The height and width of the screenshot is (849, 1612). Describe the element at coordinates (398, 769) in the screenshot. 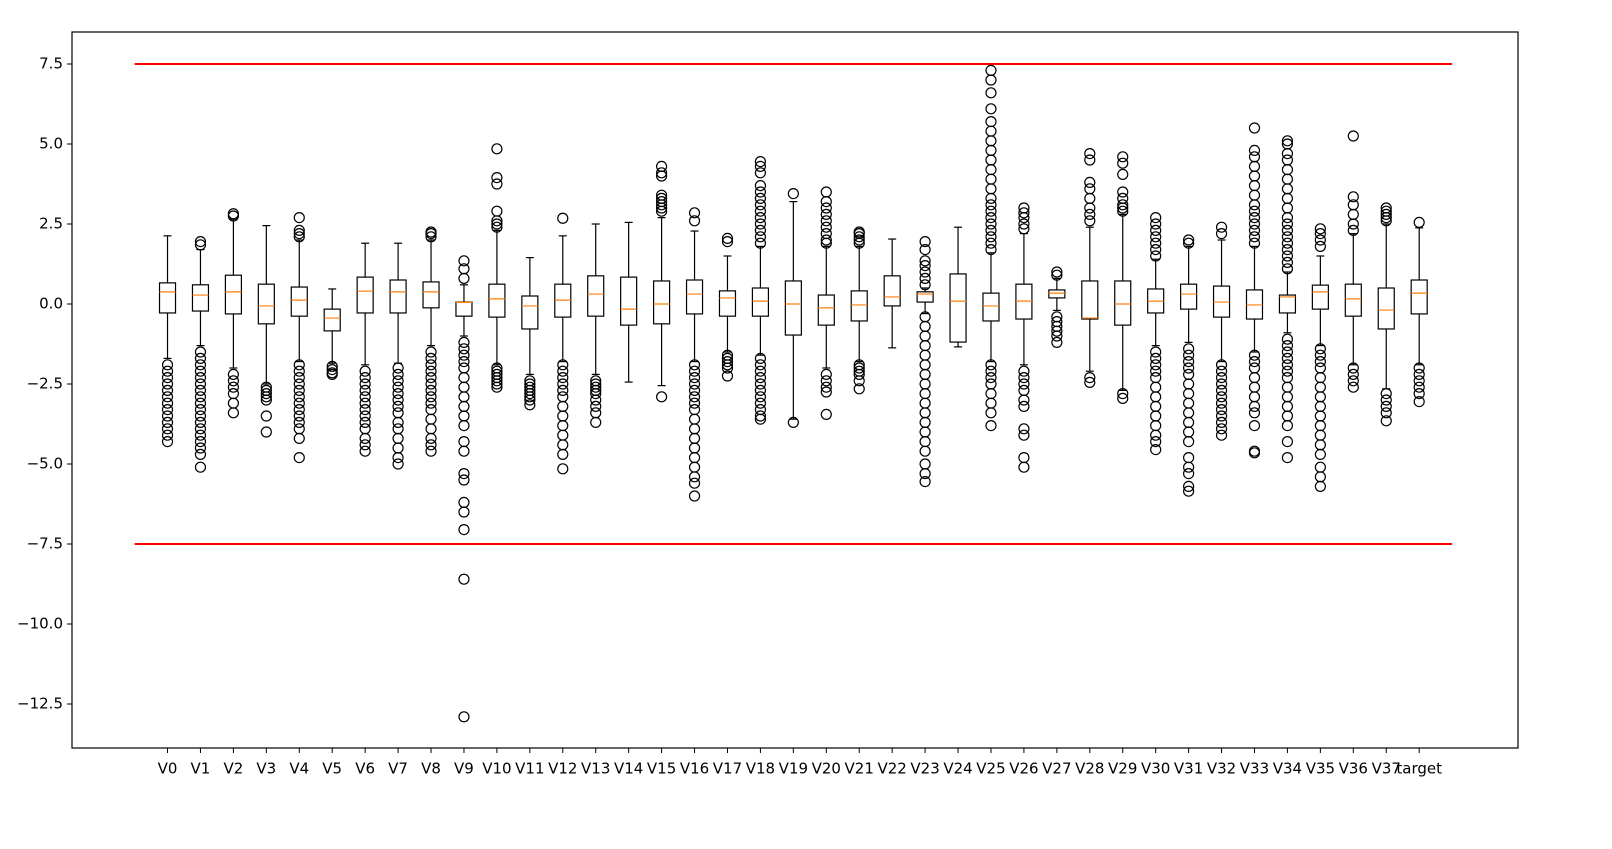

I see `x-tick-label: V7` at that location.